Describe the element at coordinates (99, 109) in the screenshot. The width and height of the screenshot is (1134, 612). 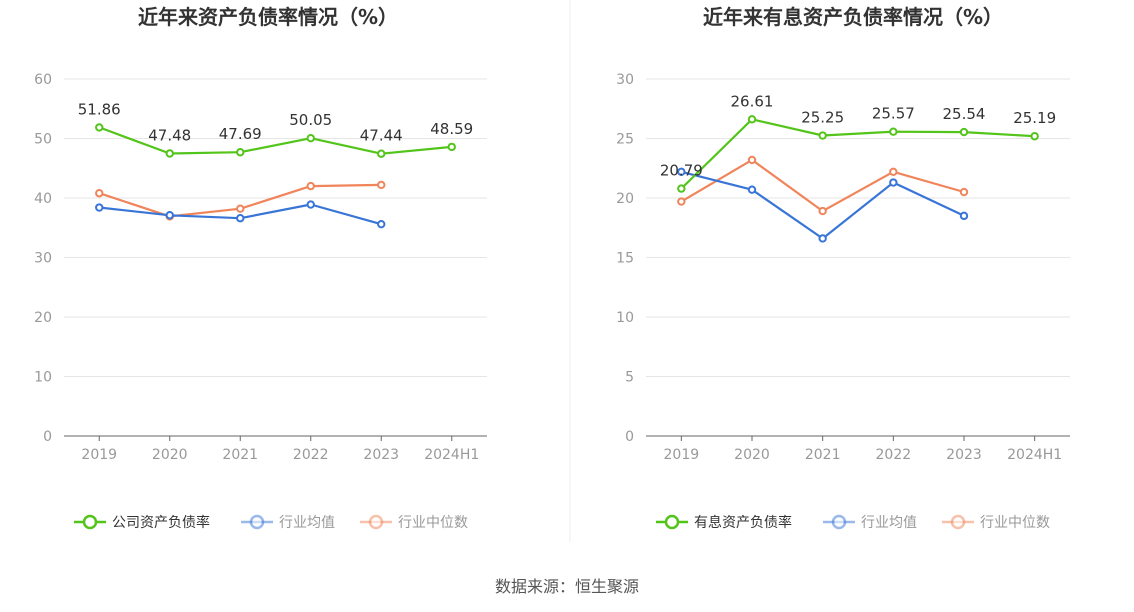
I see `data-label: 51.86` at that location.